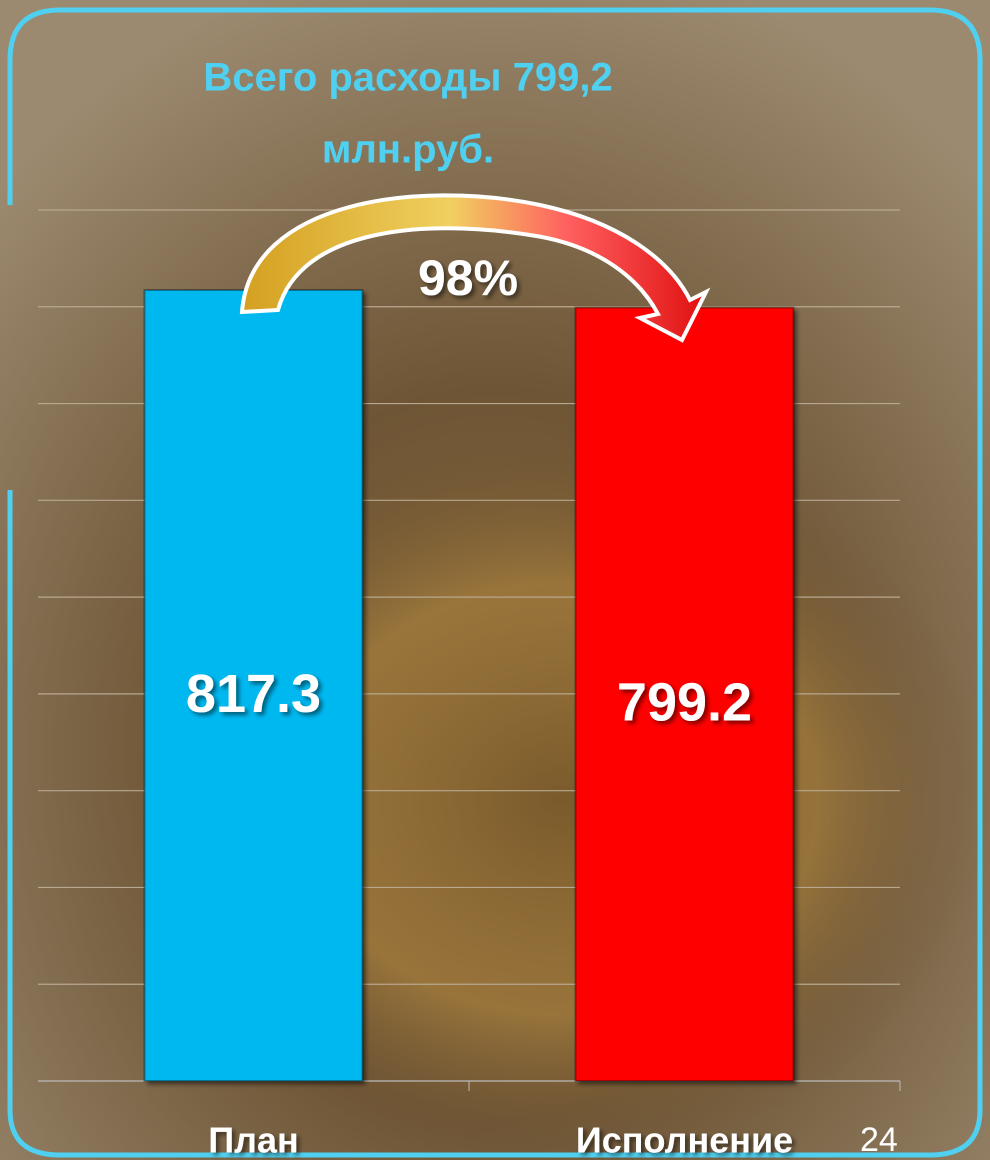 The height and width of the screenshot is (1160, 990). What do you see at coordinates (879, 1140) in the screenshot?
I see `page-number: 24` at bounding box center [879, 1140].